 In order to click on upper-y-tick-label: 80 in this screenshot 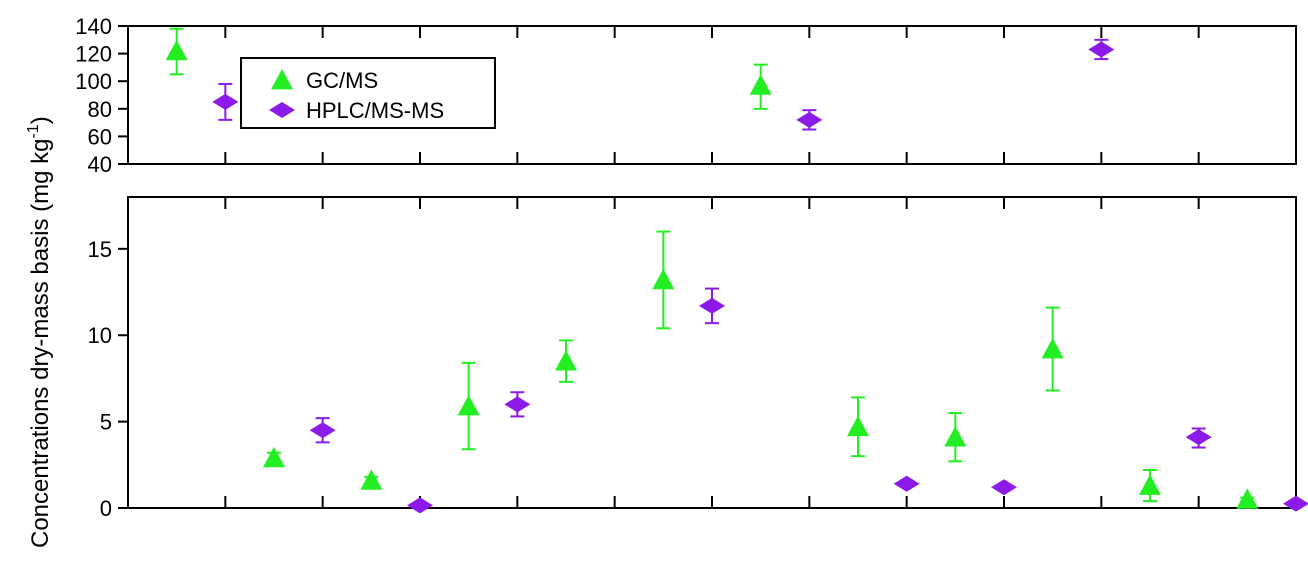, I will do `click(100, 109)`.